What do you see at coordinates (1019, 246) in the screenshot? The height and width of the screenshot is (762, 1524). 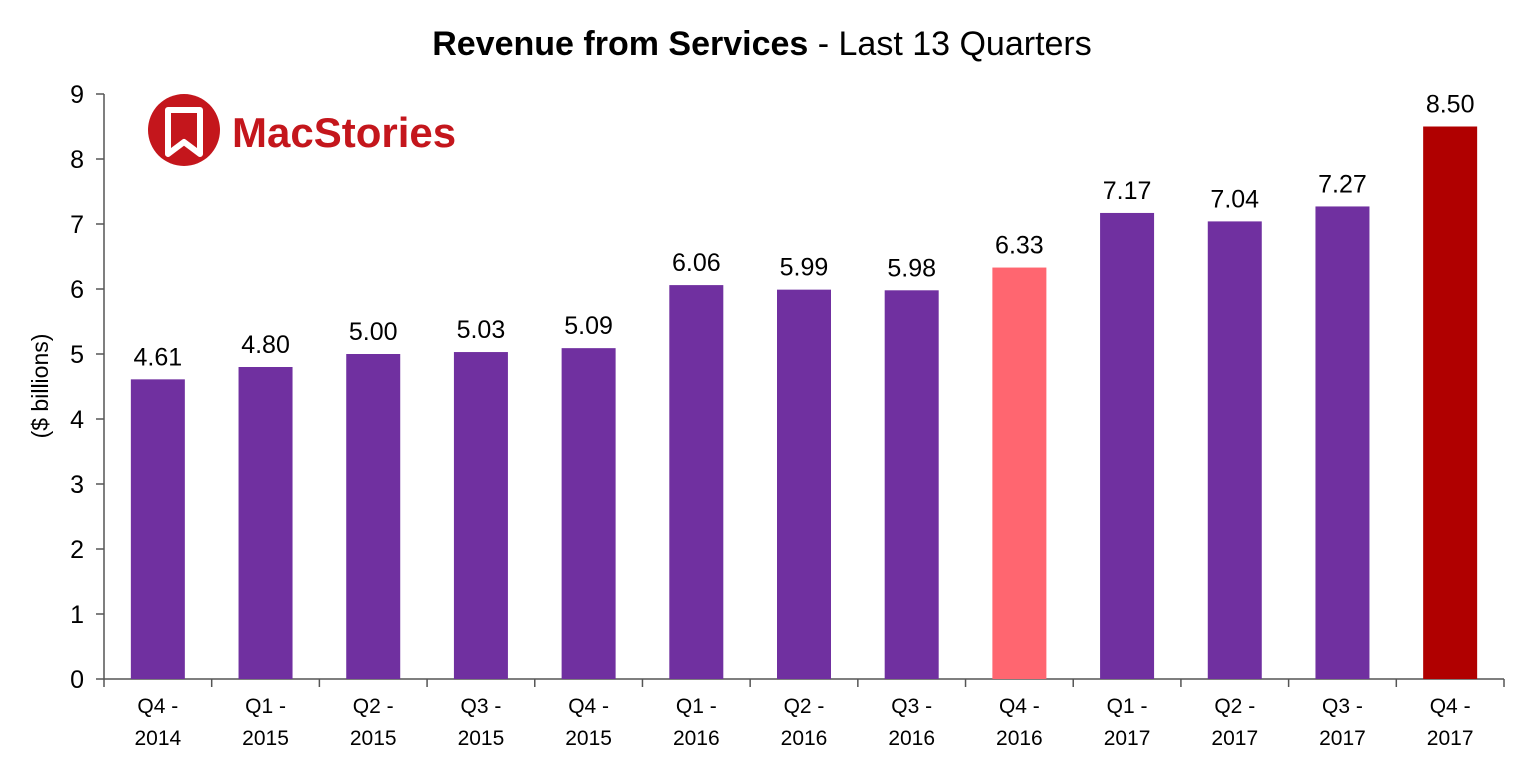 I see `data-label: 6.33` at bounding box center [1019, 246].